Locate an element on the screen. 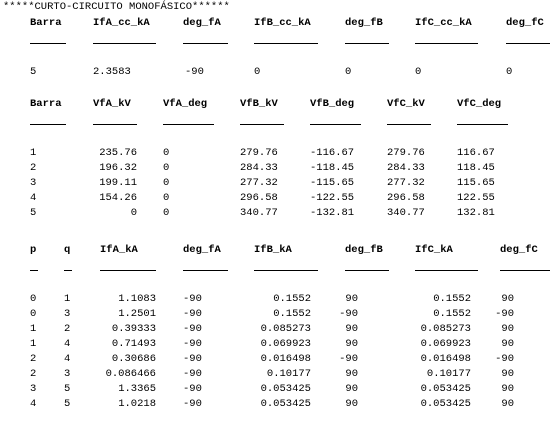  table-cell: 0.71493 is located at coordinates (133, 344).